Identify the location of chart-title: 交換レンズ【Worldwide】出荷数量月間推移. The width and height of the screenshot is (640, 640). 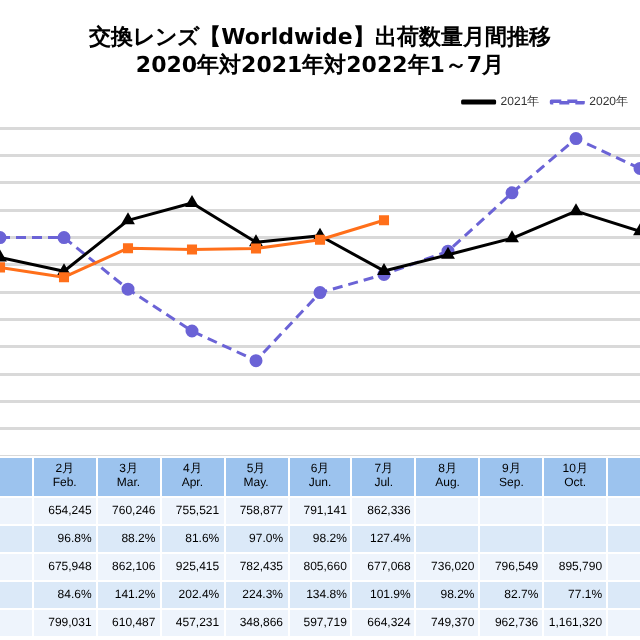
(320, 37).